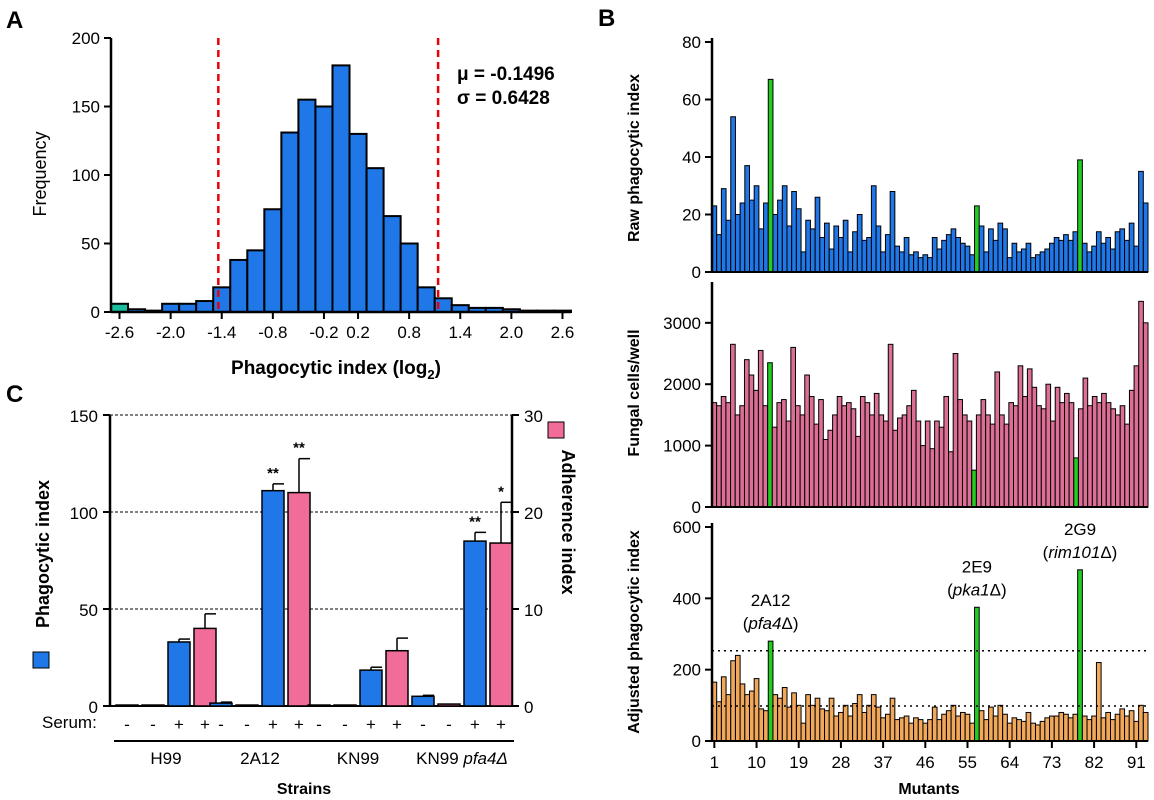 This screenshot has width=1154, height=800. What do you see at coordinates (528, 707) in the screenshot?
I see `right-y-tick-label: 0` at bounding box center [528, 707].